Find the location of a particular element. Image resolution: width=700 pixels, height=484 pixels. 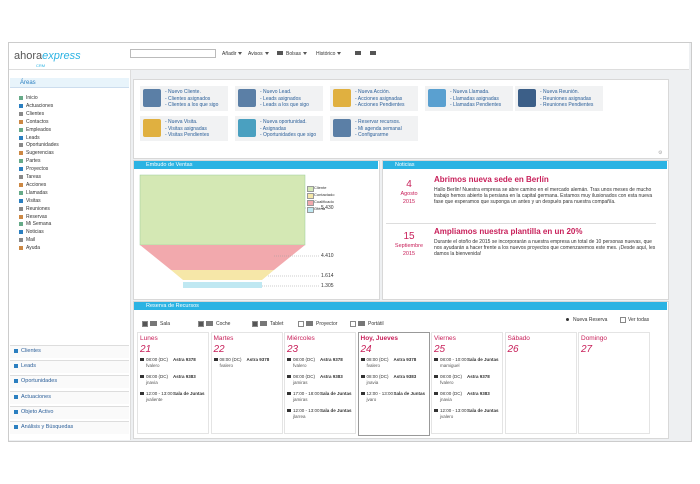

shortcut-link: - Nueva Llamada. is located at coordinates (470, 92).